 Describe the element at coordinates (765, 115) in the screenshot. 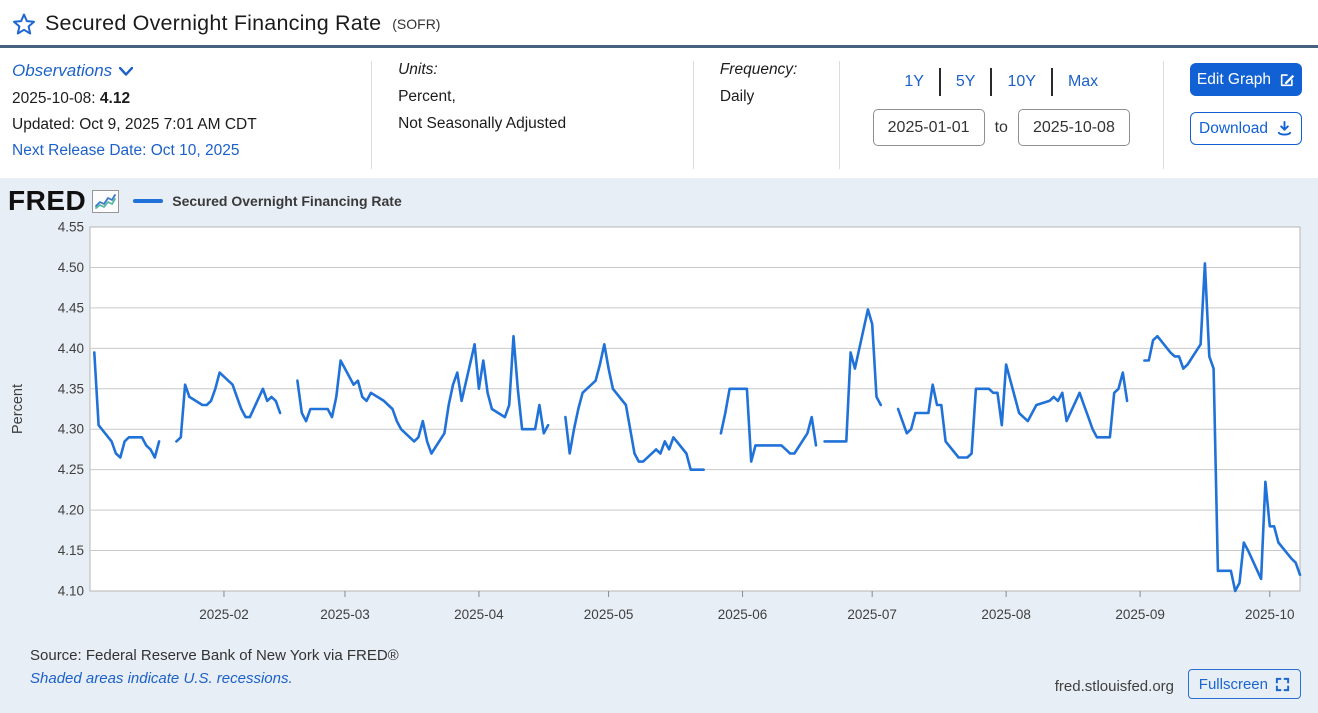

I see `frequency-column: Frequency: Daily` at that location.